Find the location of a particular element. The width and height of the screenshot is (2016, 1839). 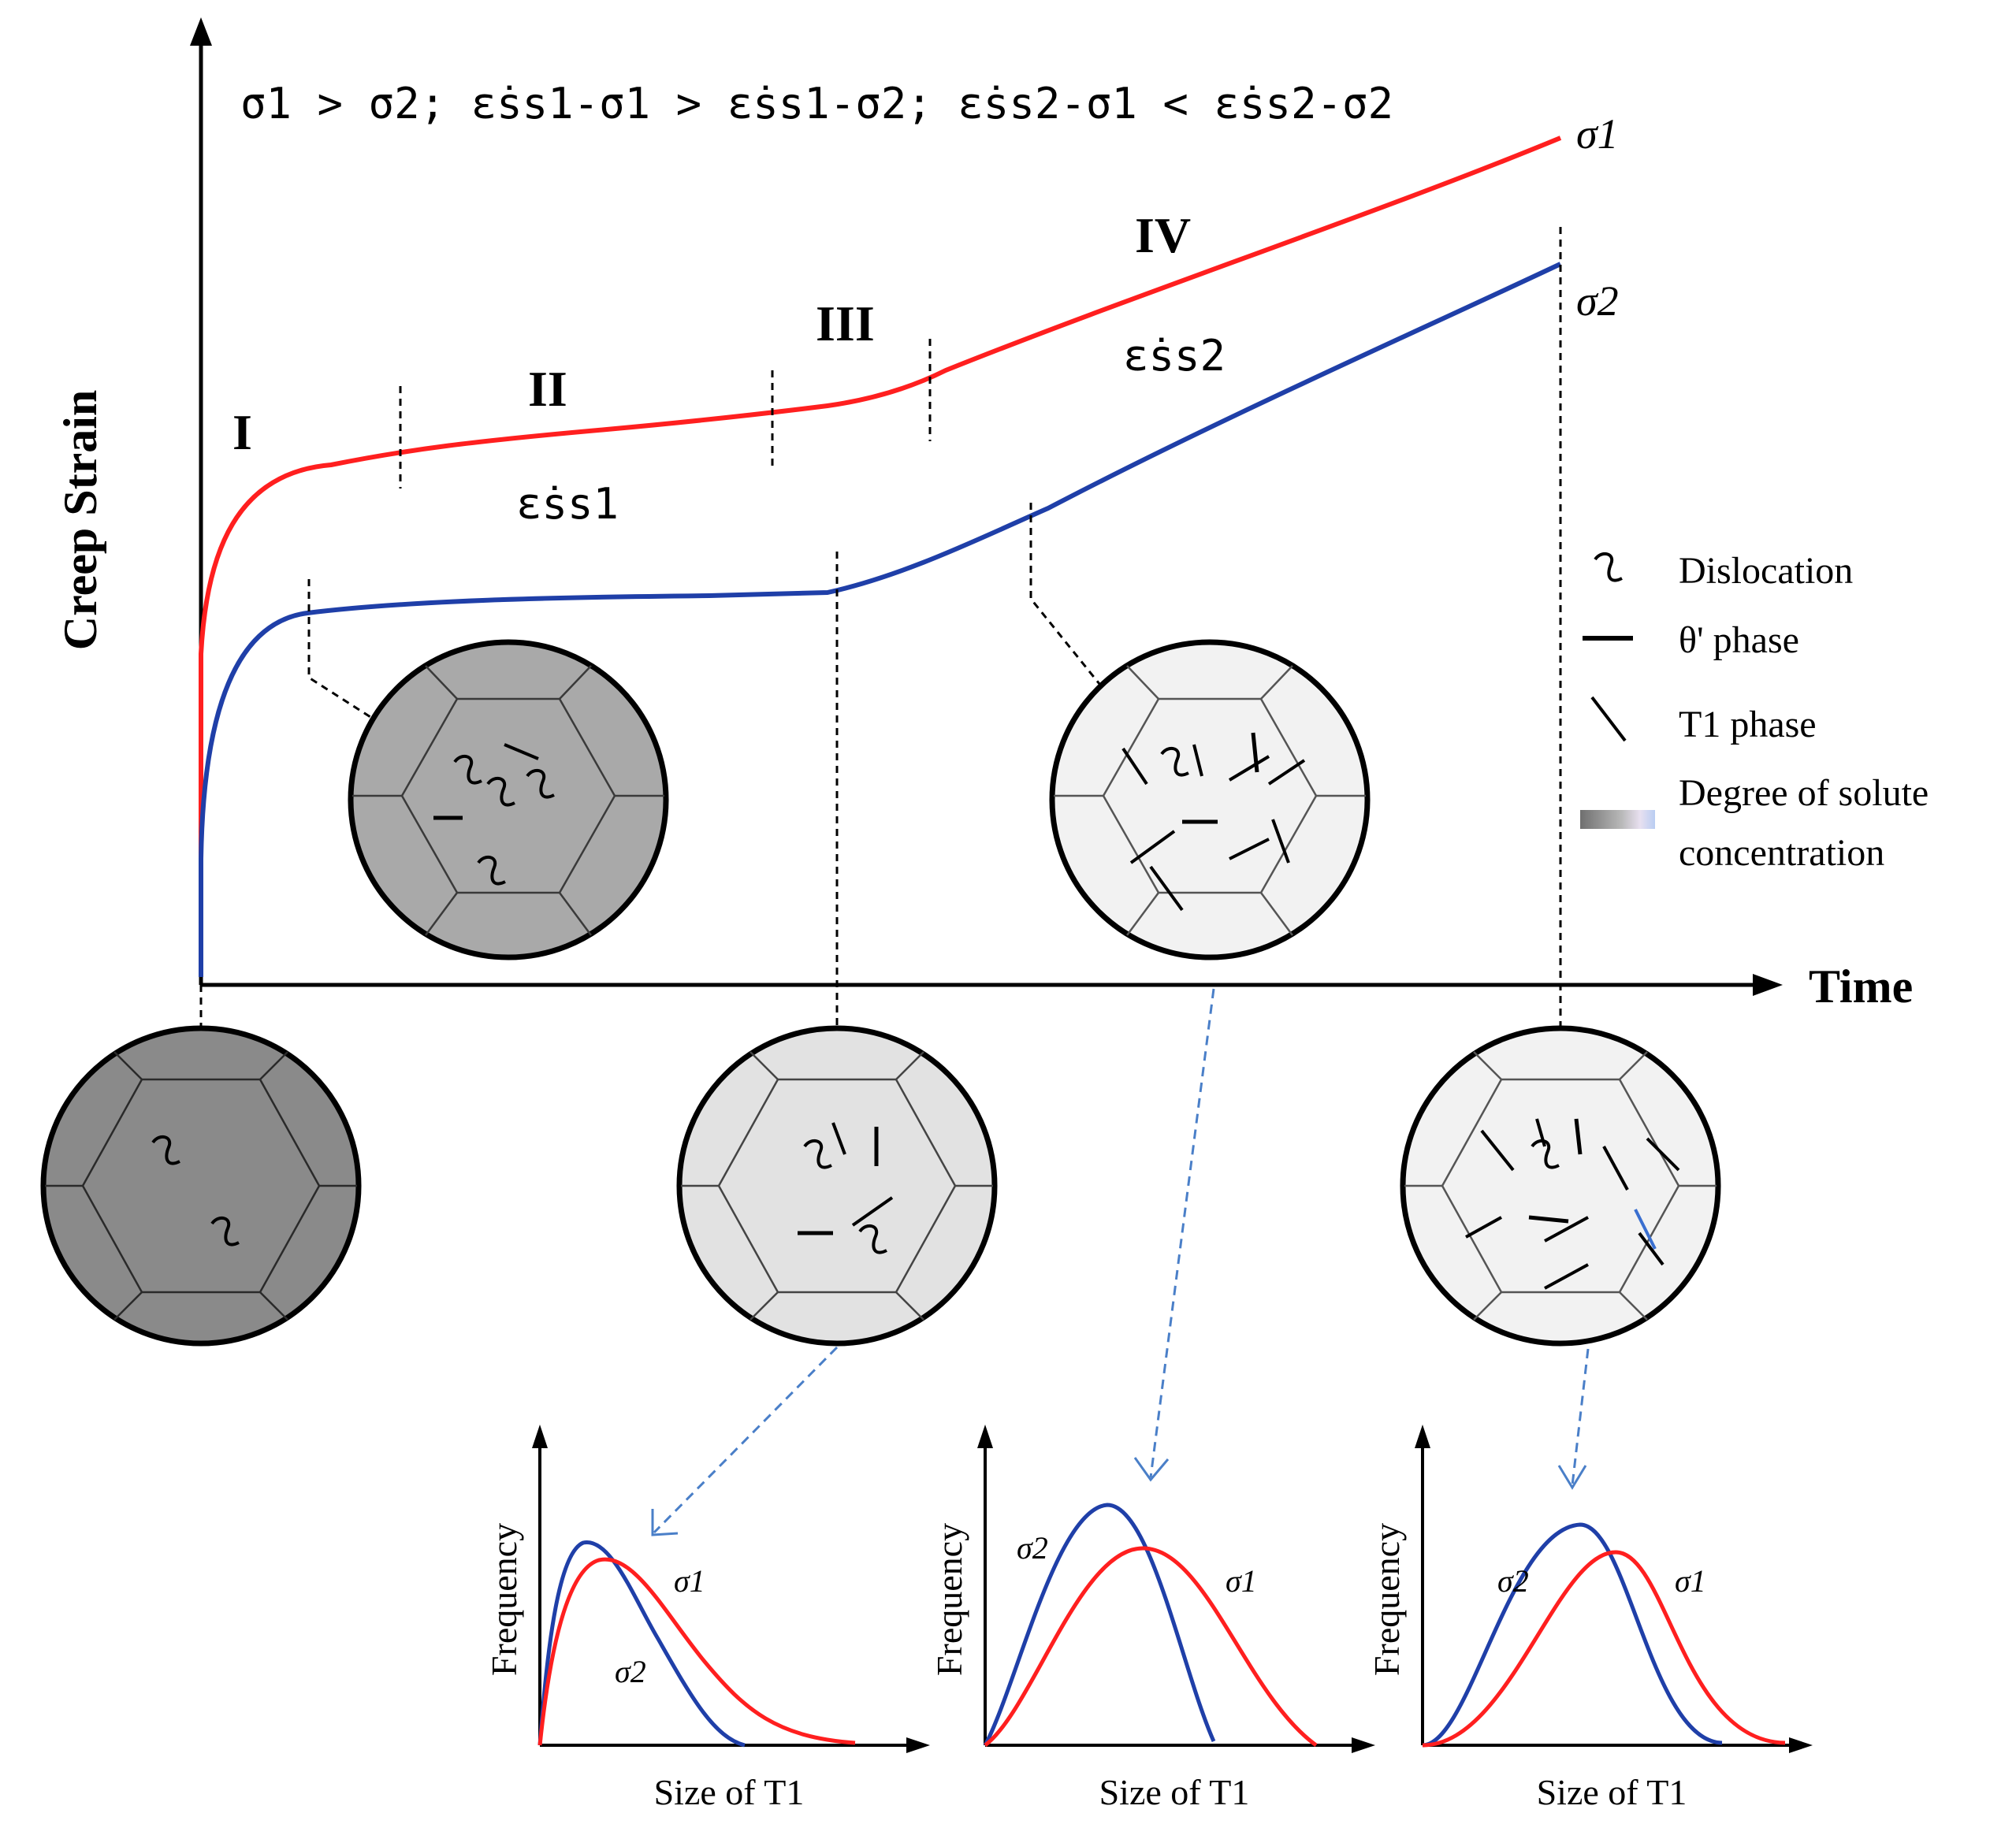

hist1-curve-sigma2 is located at coordinates (641, 1644).